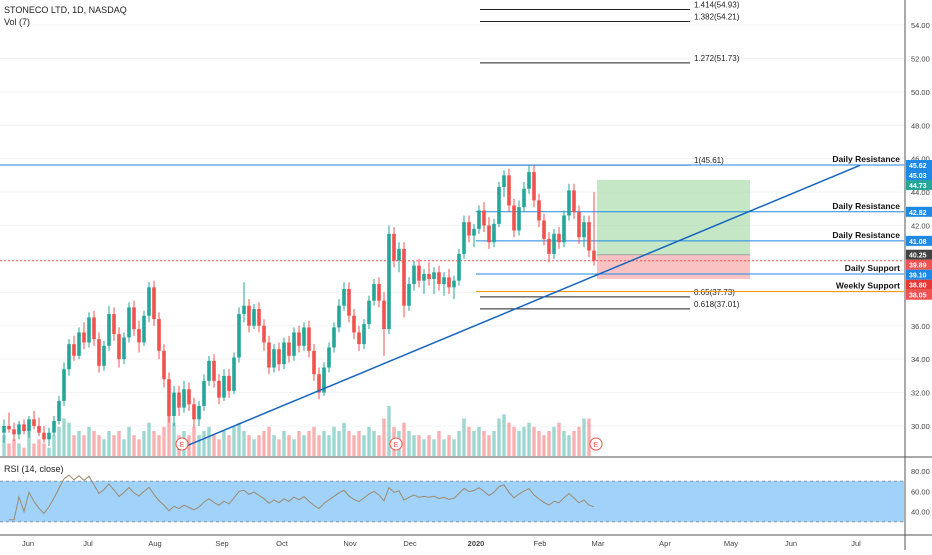 Image resolution: width=932 pixels, height=555 pixels. Describe the element at coordinates (856, 543) in the screenshot. I see `time-tick-label: Jul` at that location.